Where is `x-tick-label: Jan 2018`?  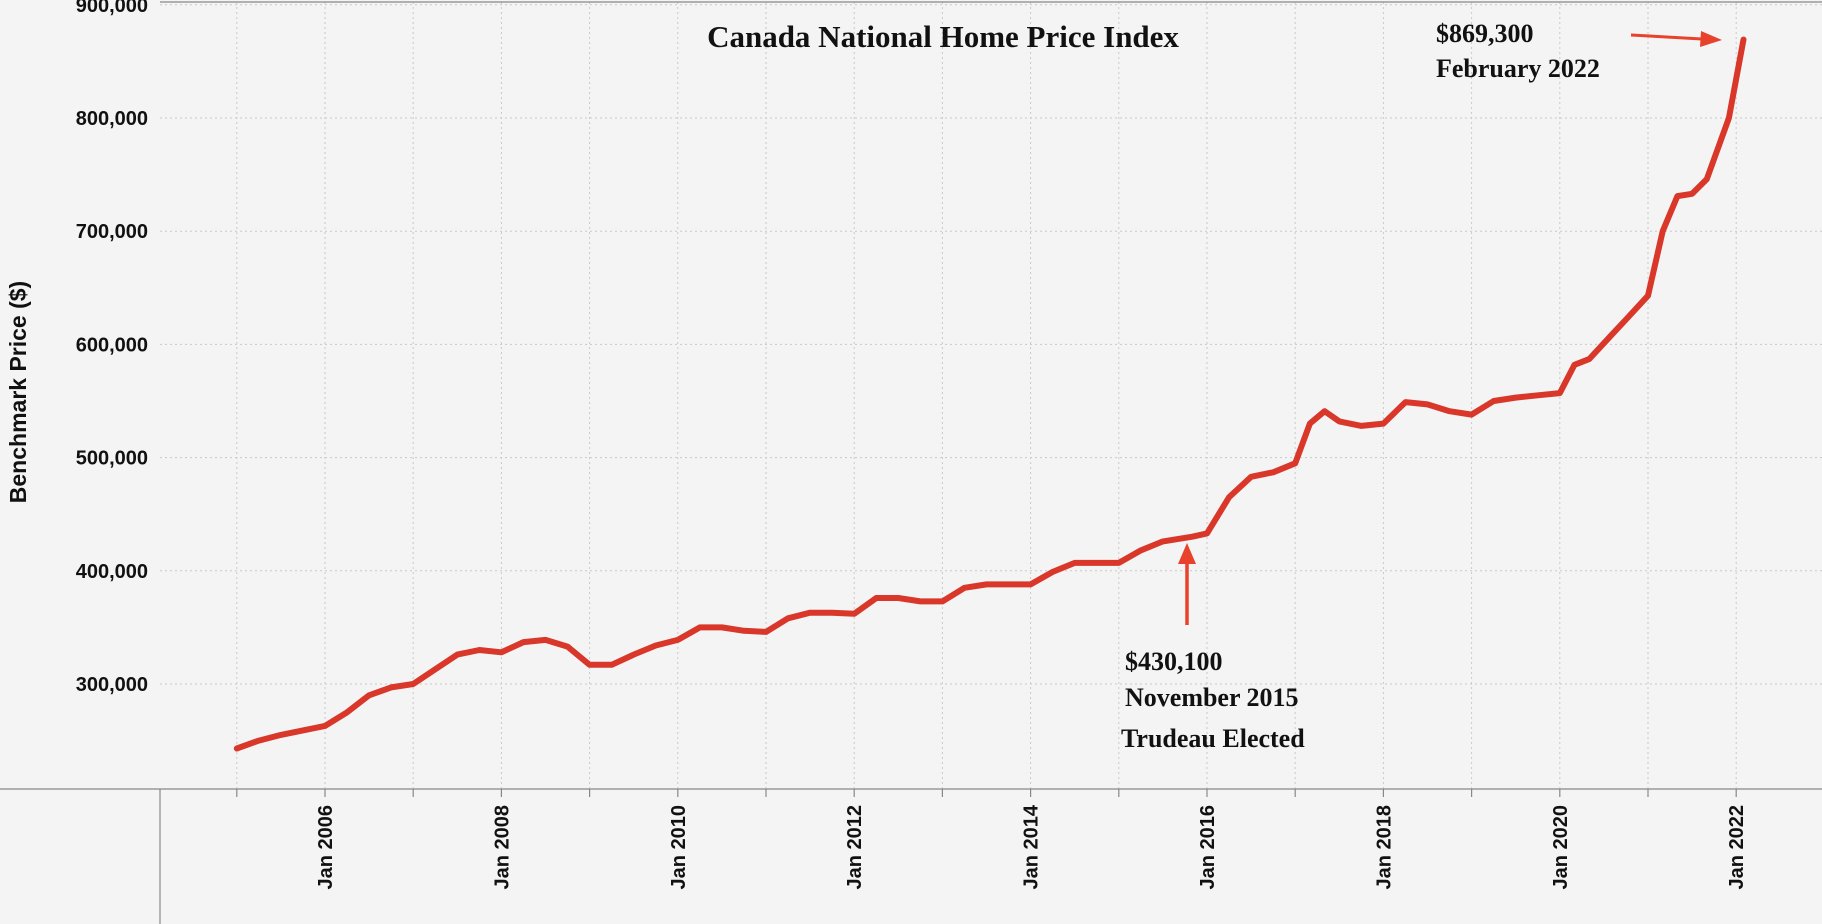
x-tick-label: Jan 2018 is located at coordinates (1384, 847).